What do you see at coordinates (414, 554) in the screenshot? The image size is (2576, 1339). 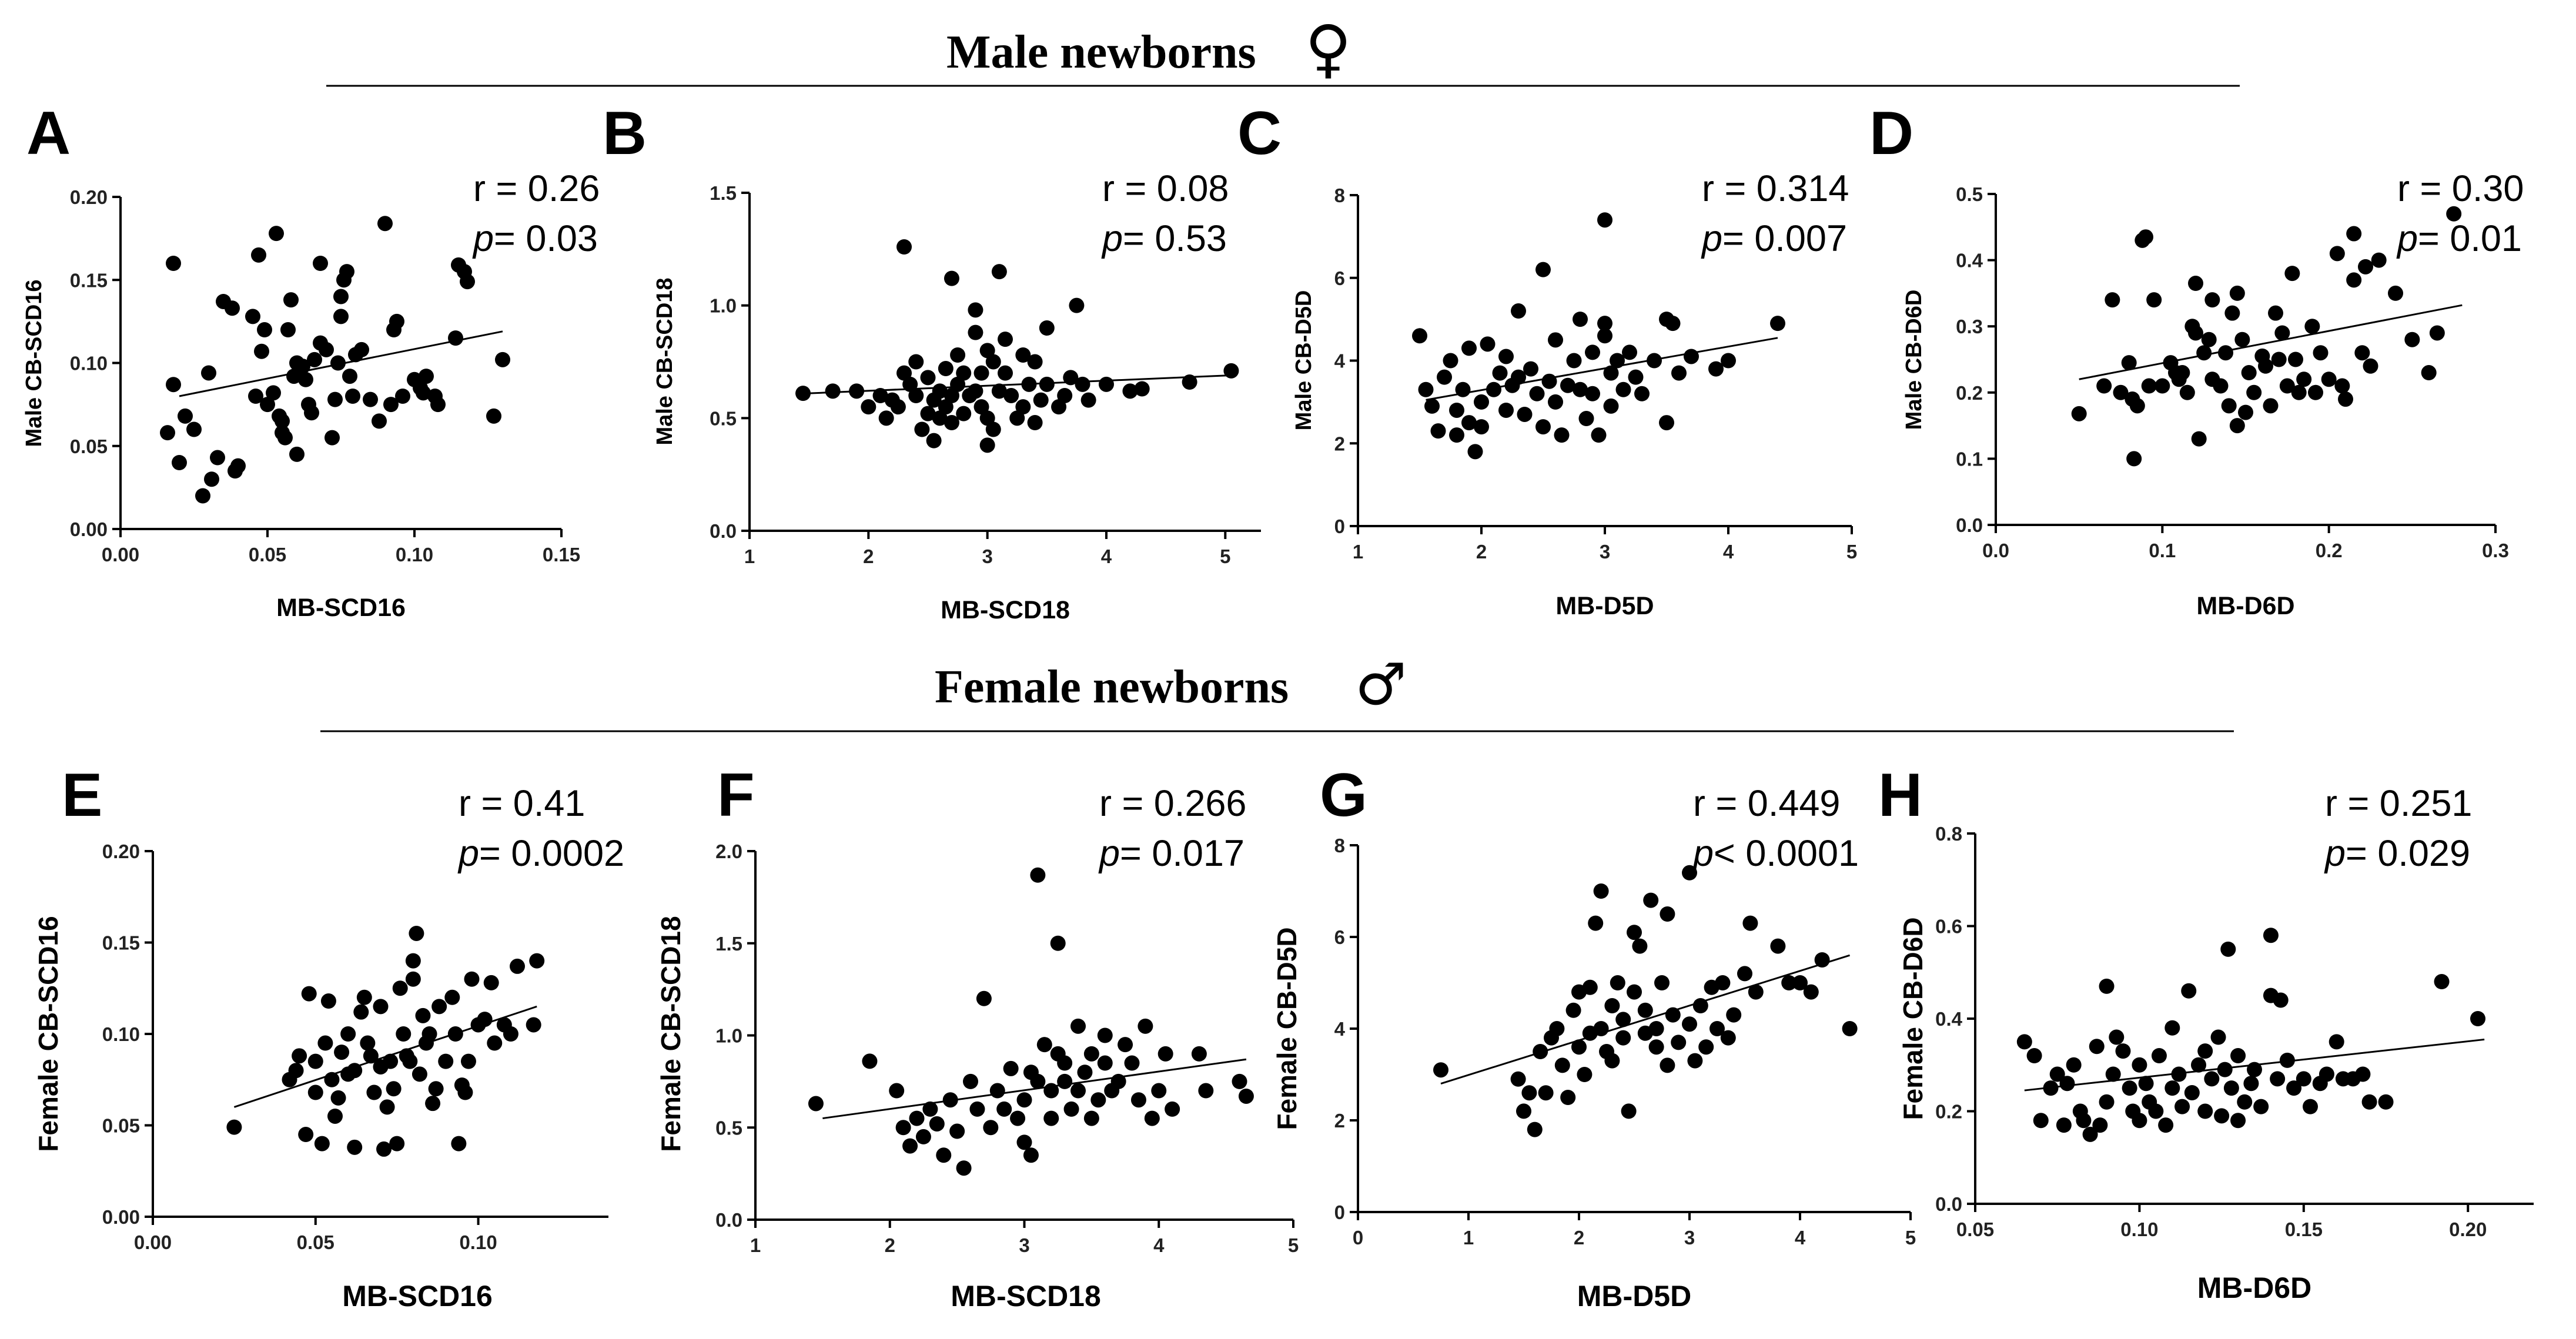 I see `panel-a-x-tick-label: 0.10` at bounding box center [414, 554].